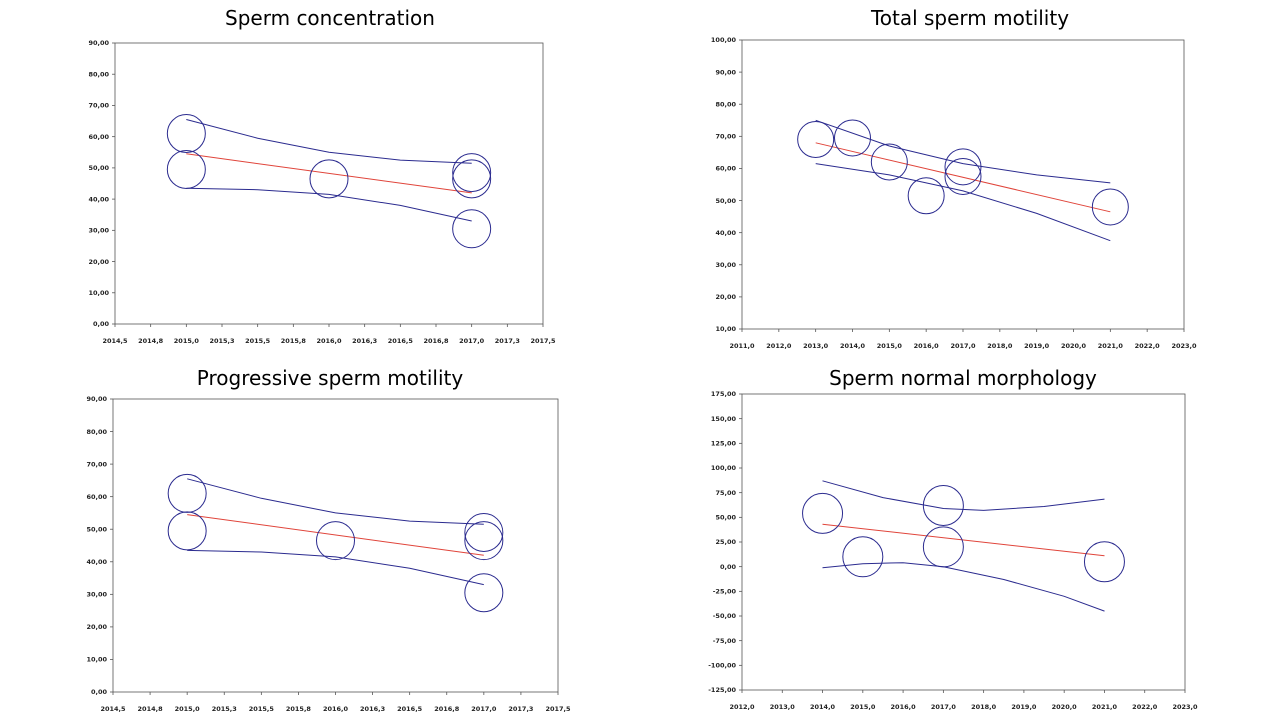  I want to click on x-tick-label: 2015,8, so click(299, 709).